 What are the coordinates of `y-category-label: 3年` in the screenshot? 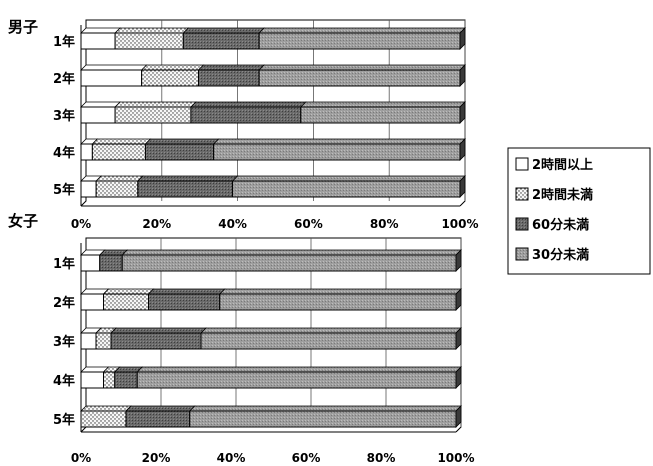 It's located at (64, 342).